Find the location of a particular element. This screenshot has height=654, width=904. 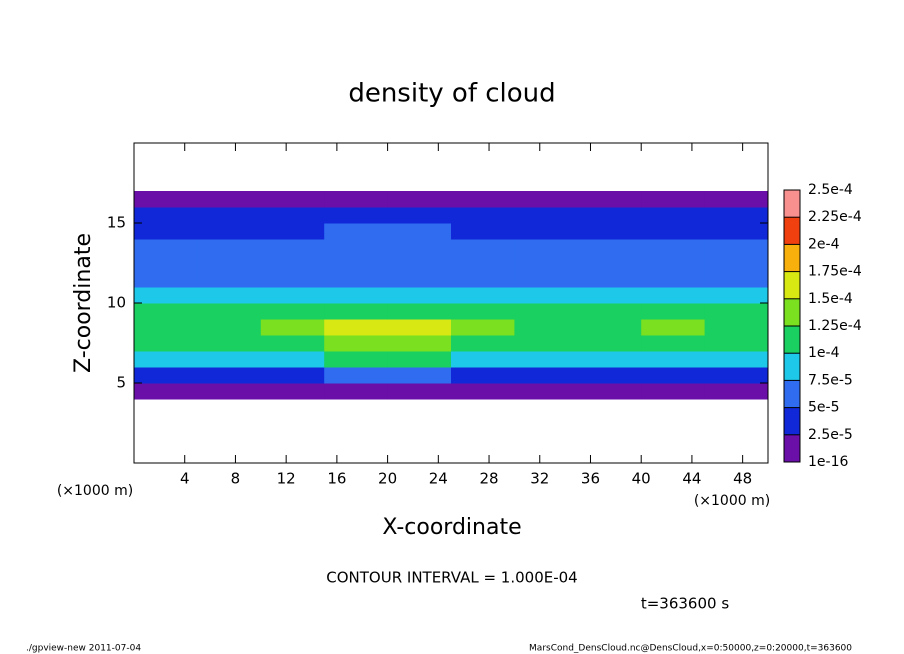

x-tick-label: 8 is located at coordinates (236, 479).